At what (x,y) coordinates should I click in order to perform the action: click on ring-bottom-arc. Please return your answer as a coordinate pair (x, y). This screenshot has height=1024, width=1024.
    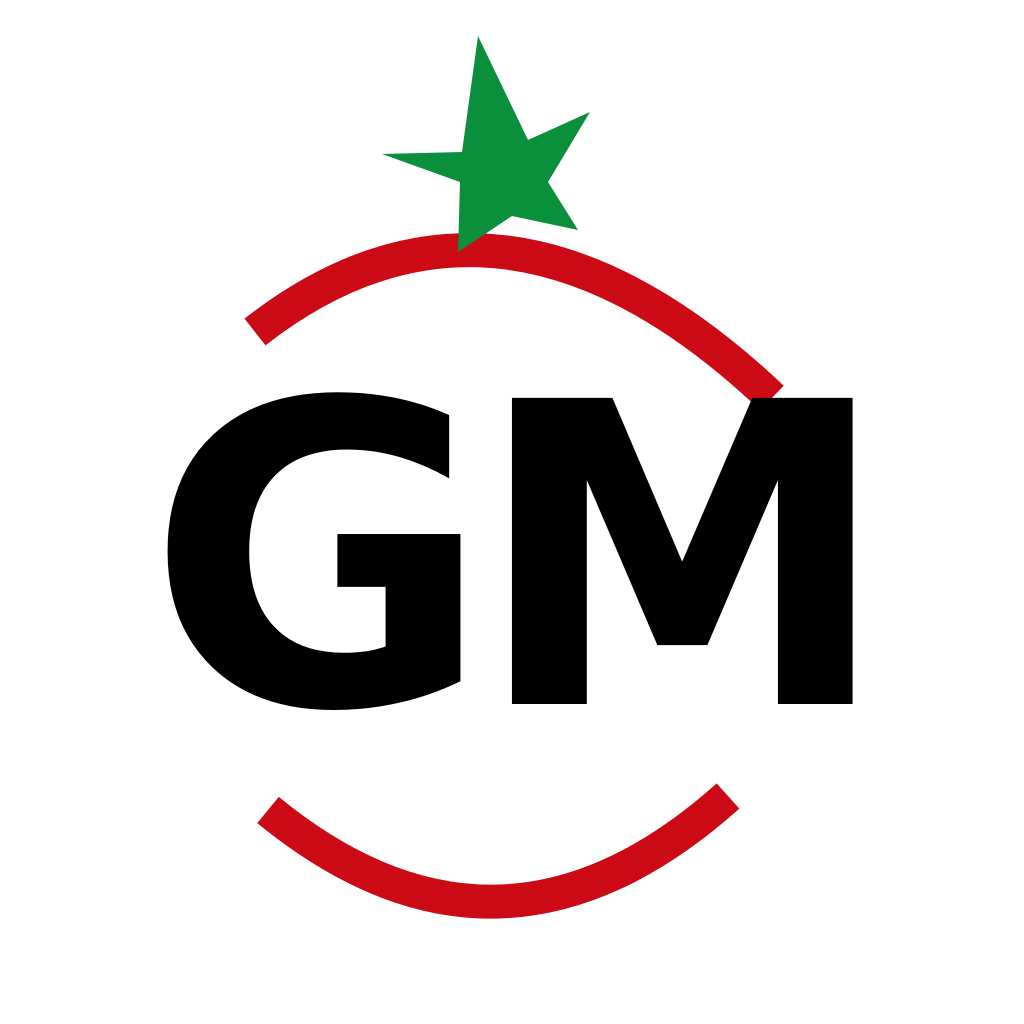
    Looking at the image, I should click on (498, 851).